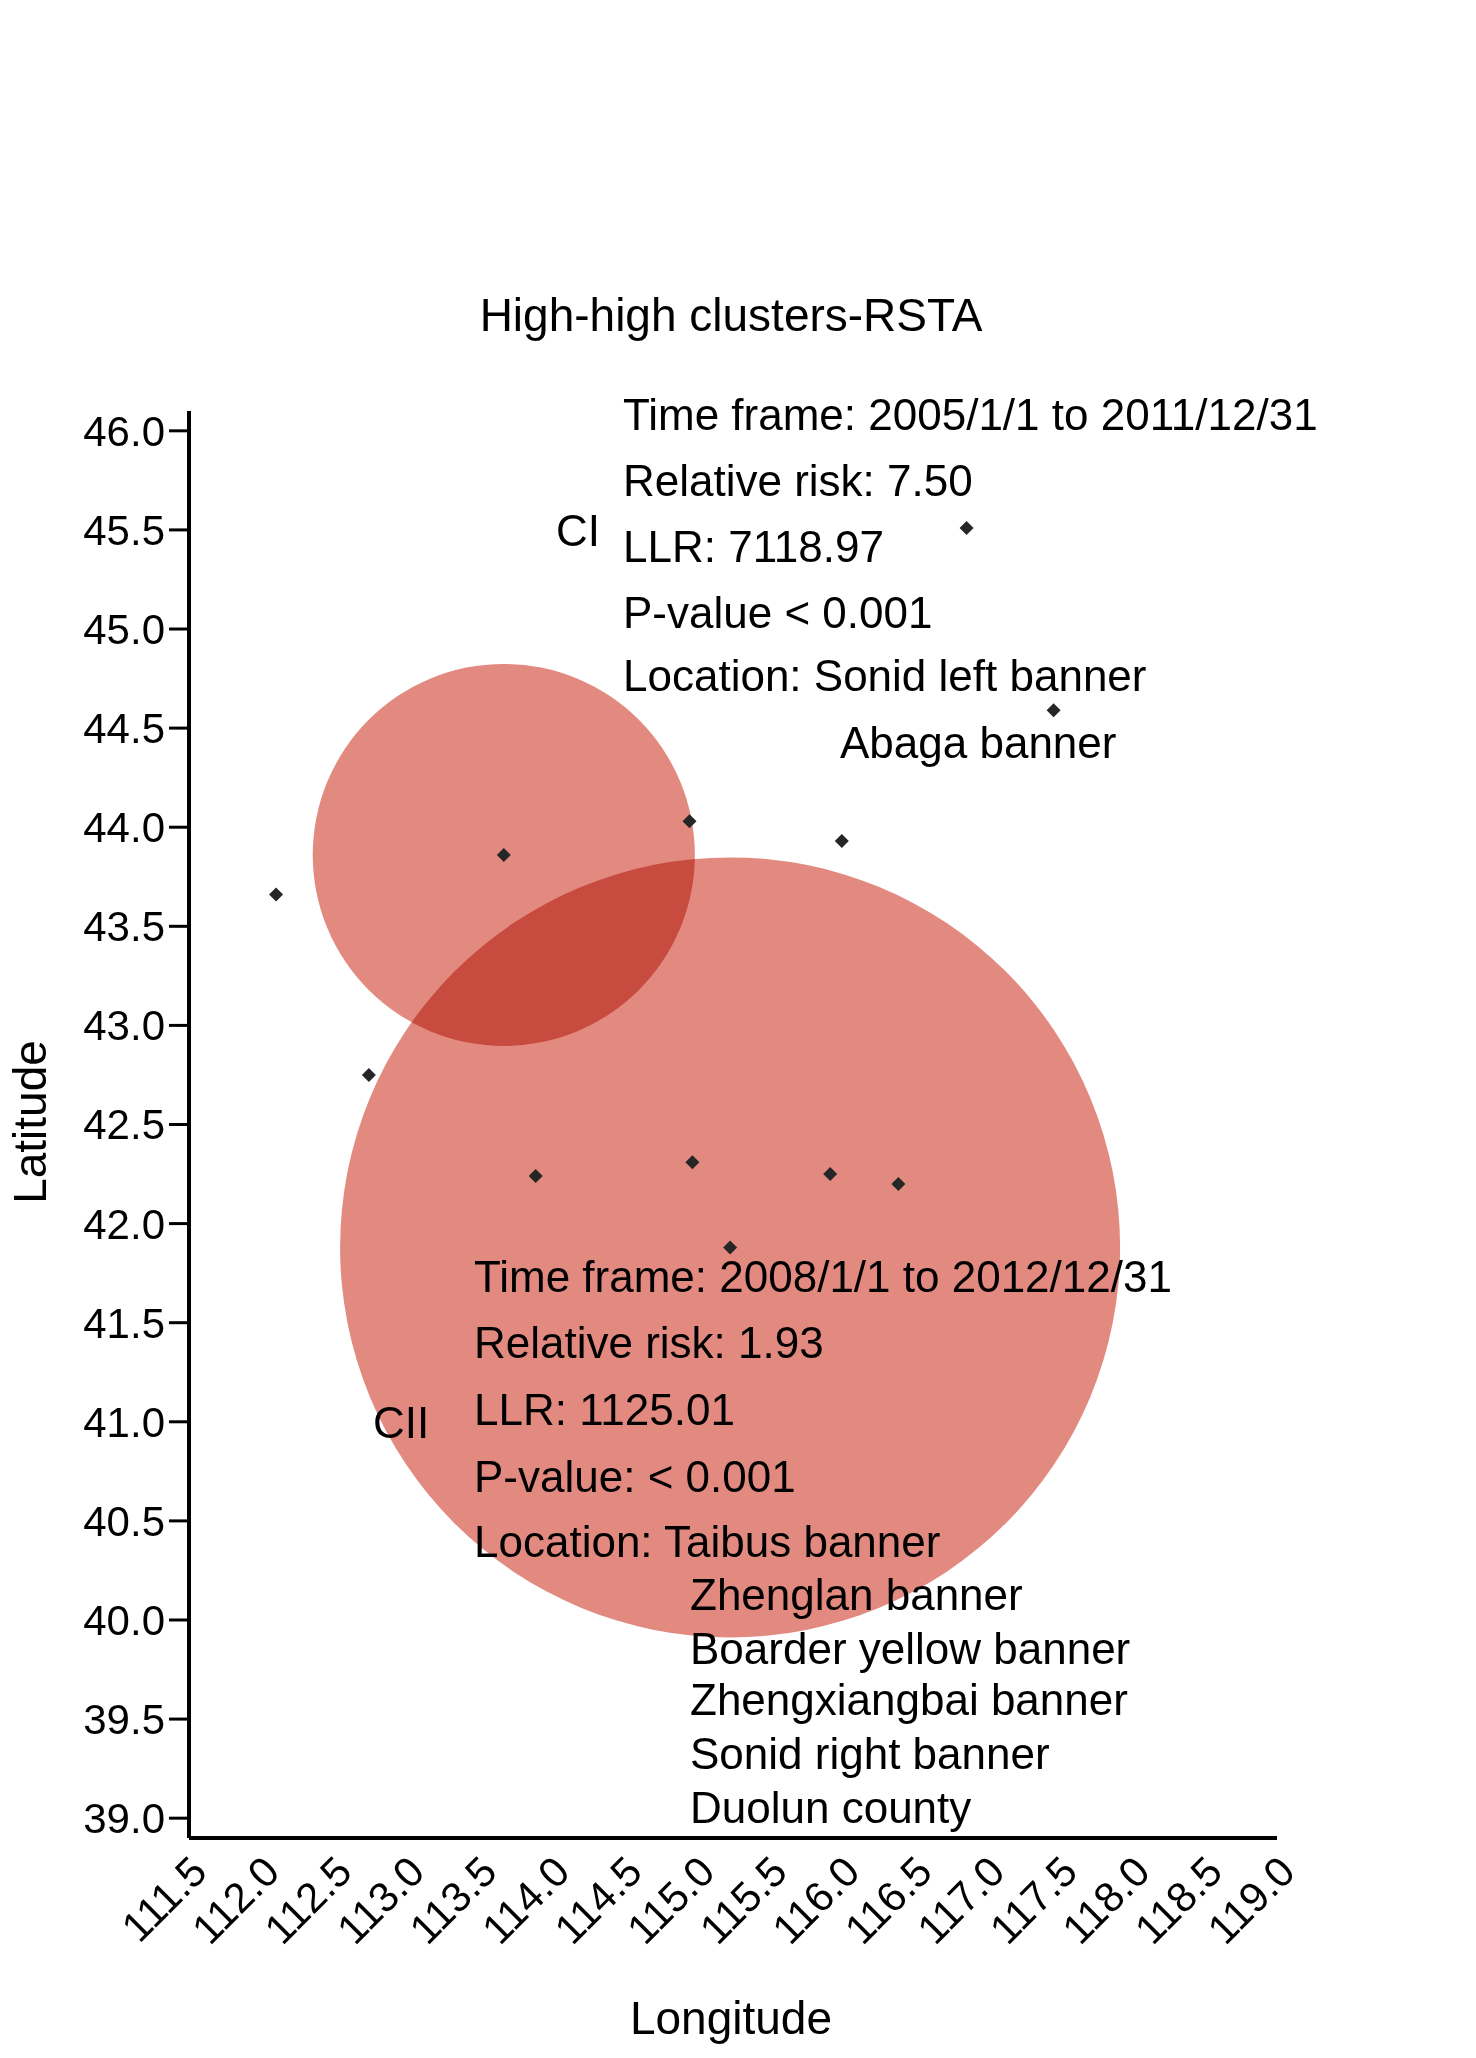 This screenshot has height=2058, width=1476. What do you see at coordinates (707, 1541) in the screenshot?
I see `annotation: Location: Taibus banner` at bounding box center [707, 1541].